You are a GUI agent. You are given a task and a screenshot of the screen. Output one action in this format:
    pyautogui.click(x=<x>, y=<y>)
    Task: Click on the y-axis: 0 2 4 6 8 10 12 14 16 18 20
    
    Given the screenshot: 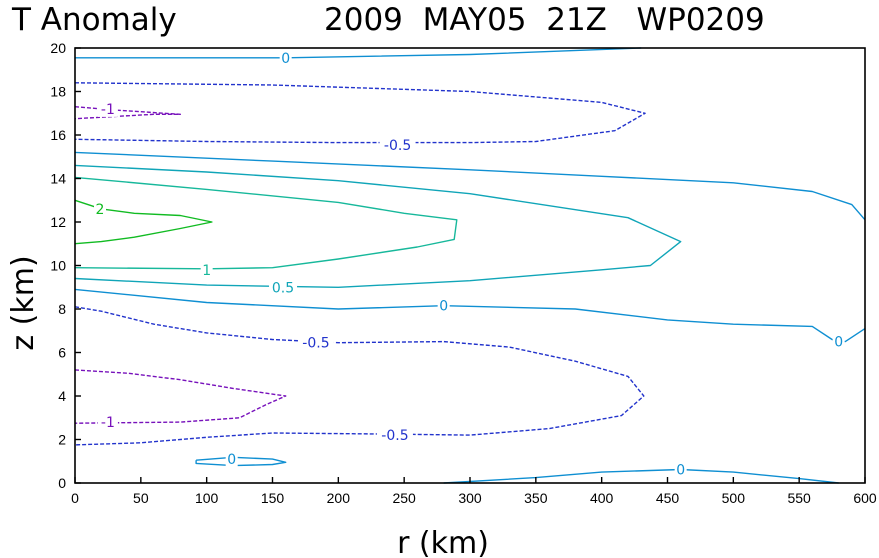 What is the action you would take?
    pyautogui.click(x=65, y=265)
    